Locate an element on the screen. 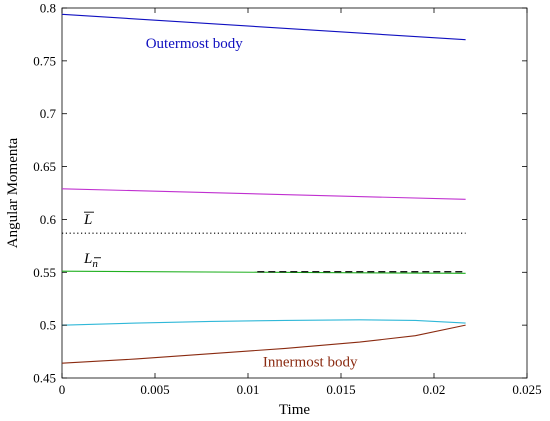 The image size is (550, 421). annotation-1: Outermost body is located at coordinates (195, 44).